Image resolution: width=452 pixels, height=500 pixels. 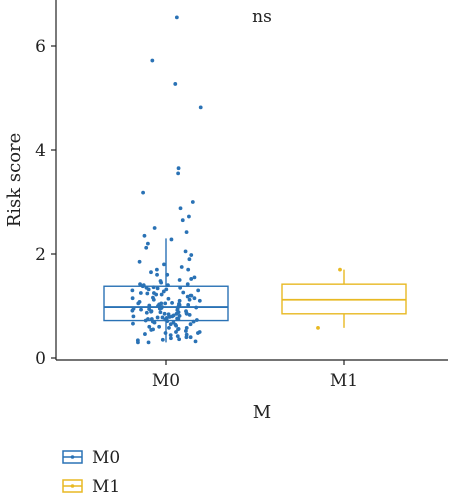 What do you see at coordinates (91, 458) in the screenshot?
I see `legend-item-m0: M0` at bounding box center [91, 458].